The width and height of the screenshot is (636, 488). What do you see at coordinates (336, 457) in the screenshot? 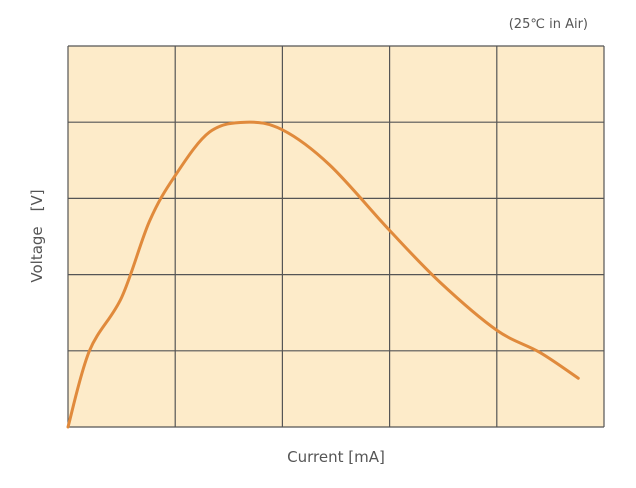
I see `x-axis-label: Current [mA]` at bounding box center [336, 457].